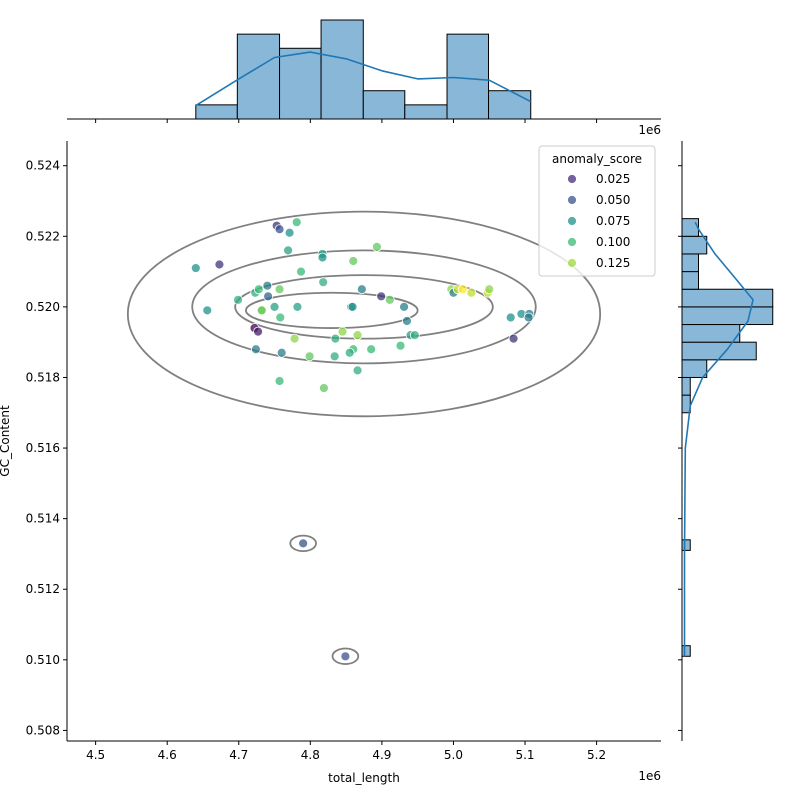  Describe the element at coordinates (43, 166) in the screenshot. I see `y-tick-label: 0.524` at that location.